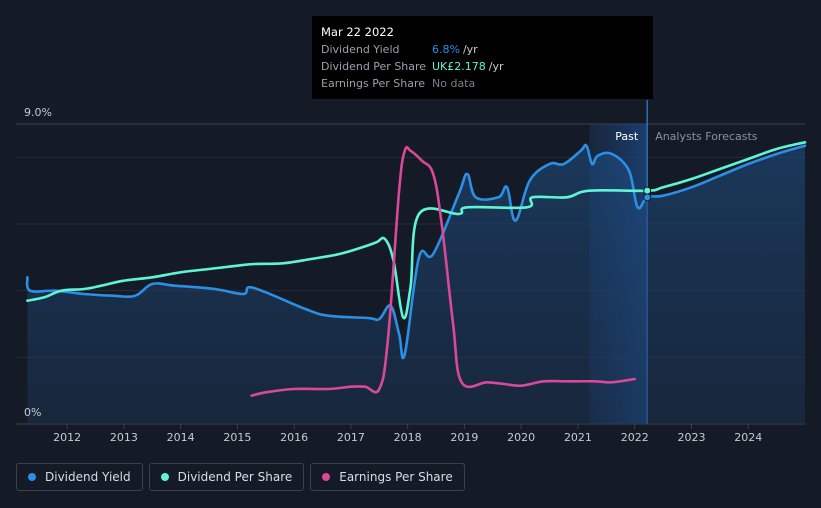  What do you see at coordinates (396, 477) in the screenshot?
I see `legend-label: Earnings Per Share` at bounding box center [396, 477].